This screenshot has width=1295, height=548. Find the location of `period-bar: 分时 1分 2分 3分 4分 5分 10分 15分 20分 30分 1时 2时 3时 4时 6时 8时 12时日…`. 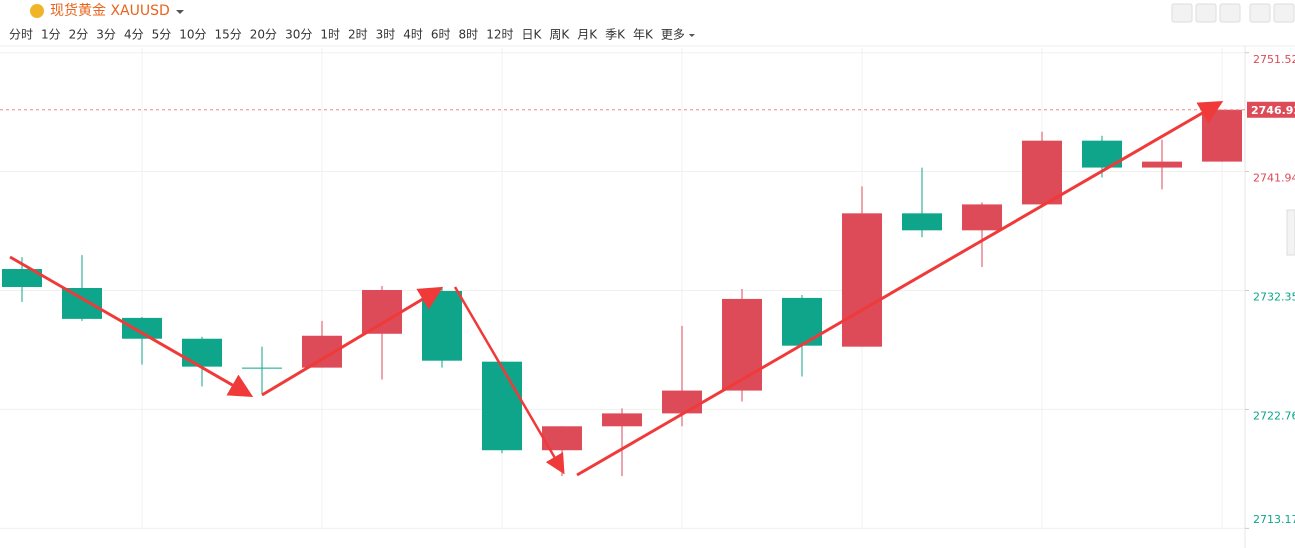

period-bar: 分时 1分 2分 3分 4分 5分 10分 15分 20分 30分 1时 2时 3时 4时 6时 8时 12时日… is located at coordinates (352, 35).